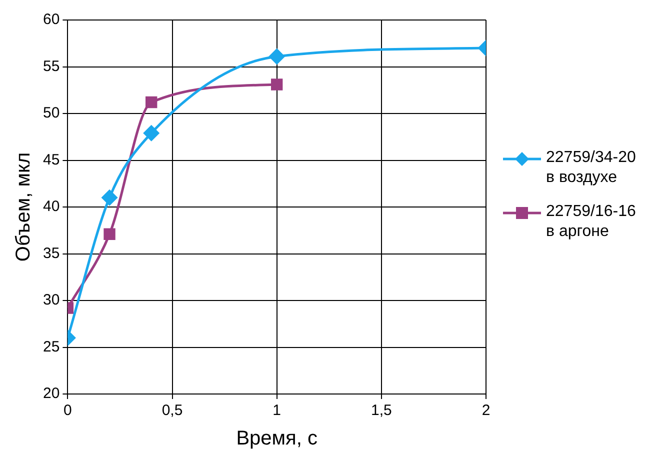 The height and width of the screenshot is (463, 659). I want to click on x-tick-label: 1, so click(277, 411).